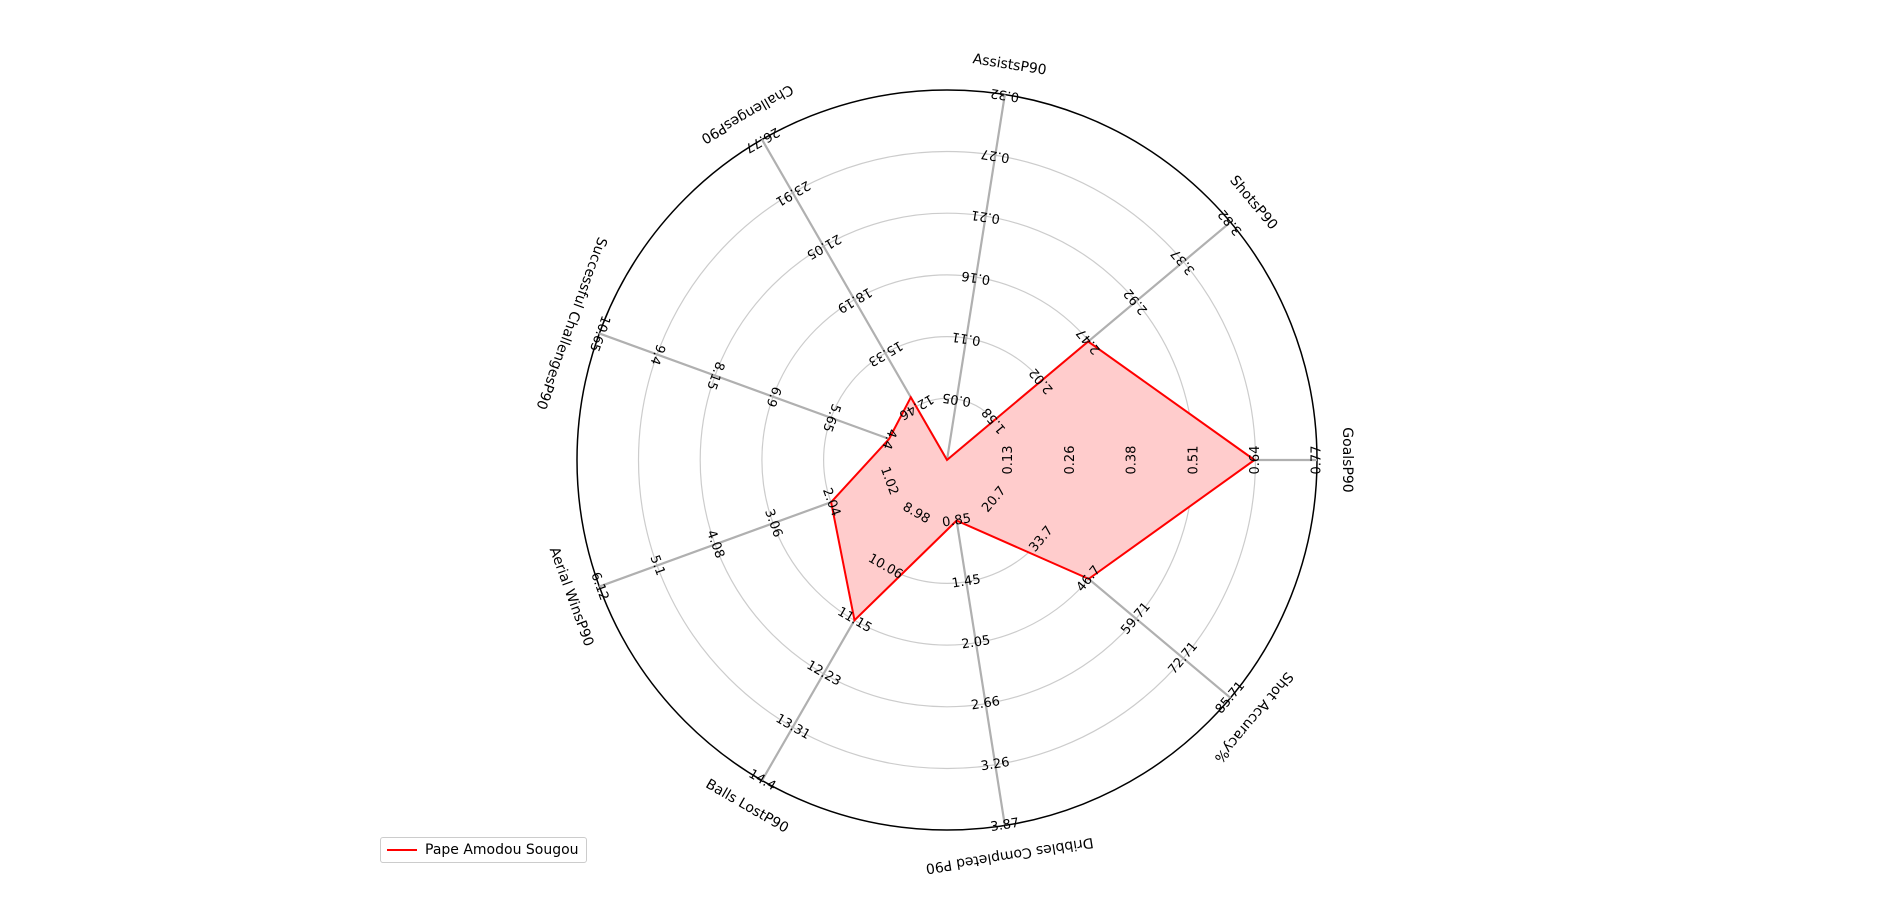 This screenshot has width=1894, height=915. Describe the element at coordinates (831, 418) in the screenshot. I see `tick-label: 5.65` at that location.